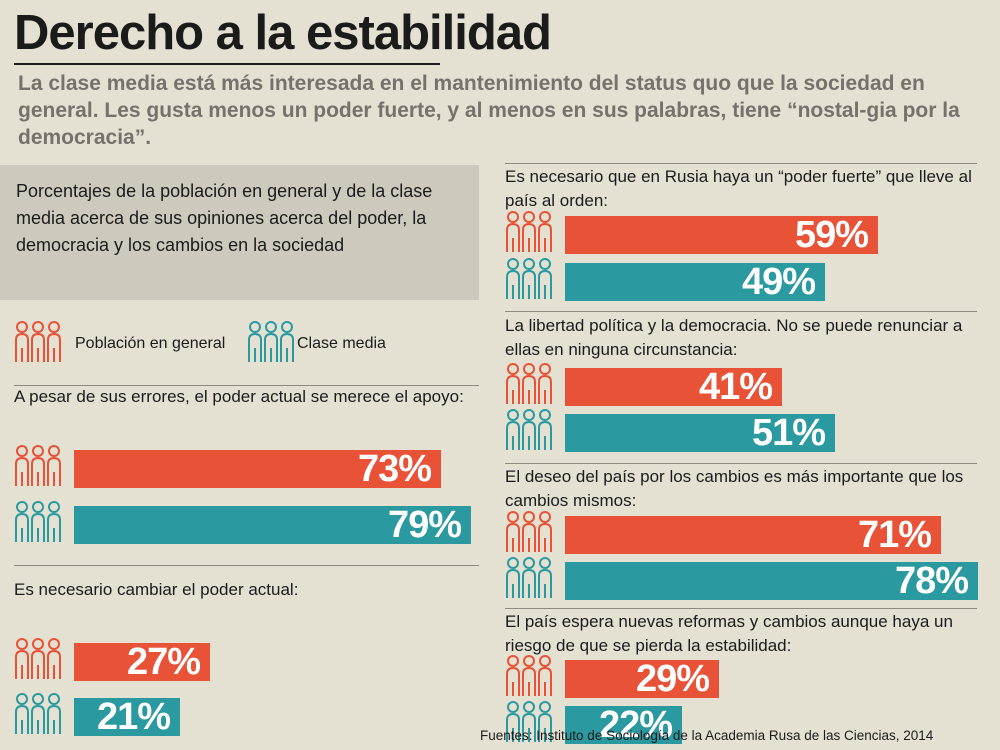 Image resolution: width=1000 pixels, height=750 pixels. What do you see at coordinates (735, 386) in the screenshot?
I see `data-label-general: 41%` at bounding box center [735, 386].